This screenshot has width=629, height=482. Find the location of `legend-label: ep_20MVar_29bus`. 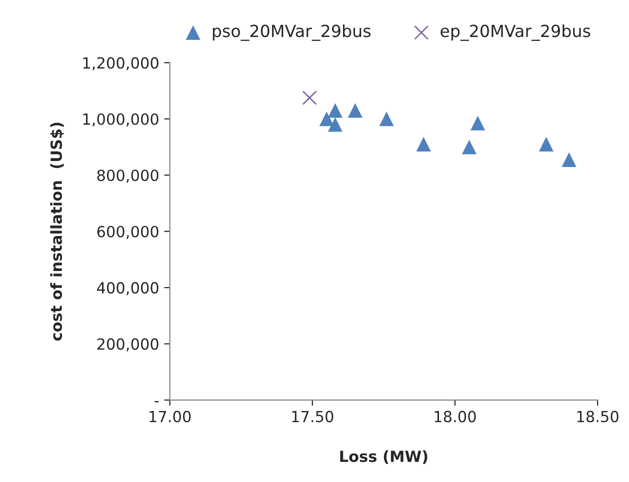

legend-label: ep_20MVar_29bus is located at coordinates (515, 32).